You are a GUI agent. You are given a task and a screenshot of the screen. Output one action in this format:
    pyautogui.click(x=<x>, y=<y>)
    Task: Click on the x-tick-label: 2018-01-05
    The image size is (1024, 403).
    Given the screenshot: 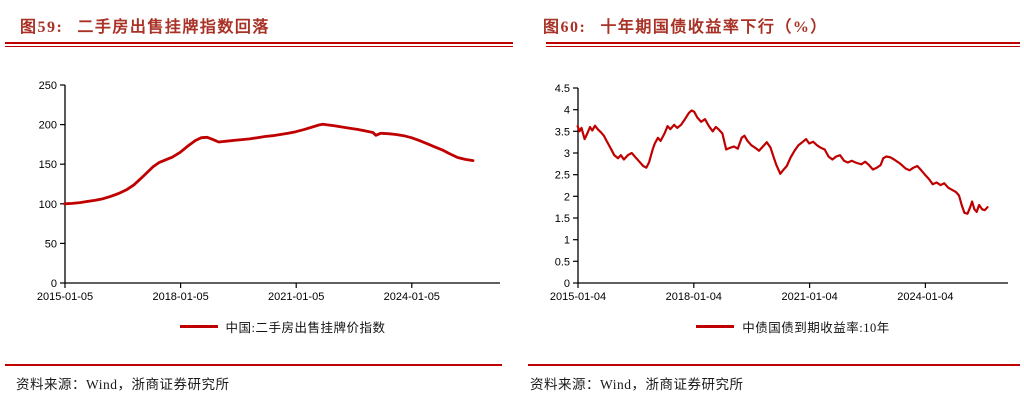 What is the action you would take?
    pyautogui.click(x=180, y=297)
    